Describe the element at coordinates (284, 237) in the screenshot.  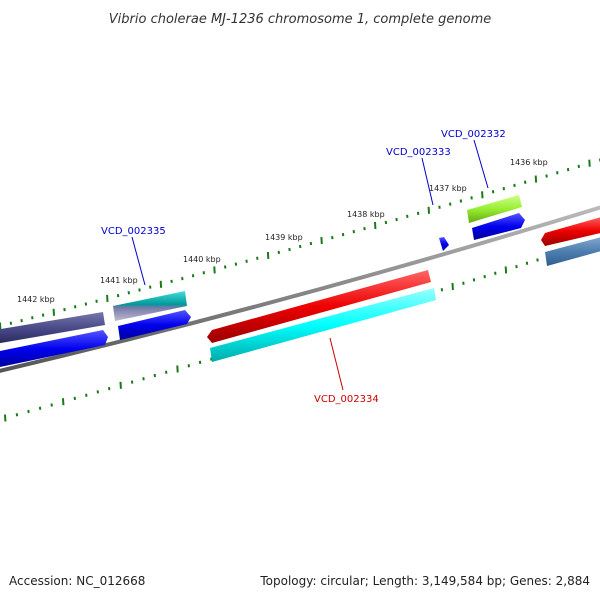
I see `ruler-label-1439: 1439 kbp` at that location.